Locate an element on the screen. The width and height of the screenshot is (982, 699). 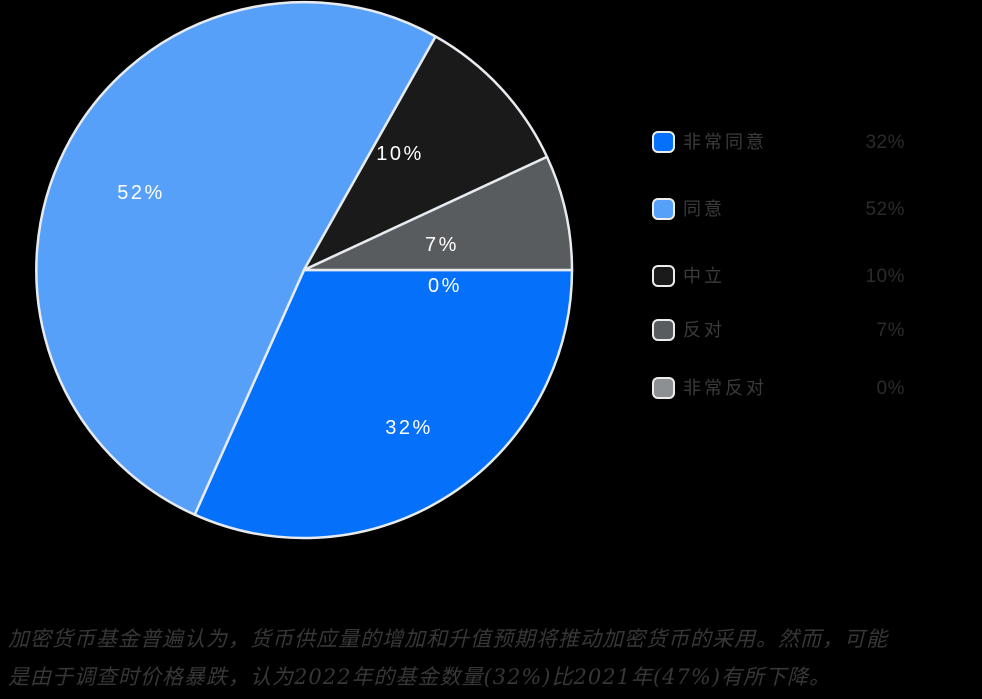
legend-item-strongly-disagree: 非常反对 0% is located at coordinates (778, 389).